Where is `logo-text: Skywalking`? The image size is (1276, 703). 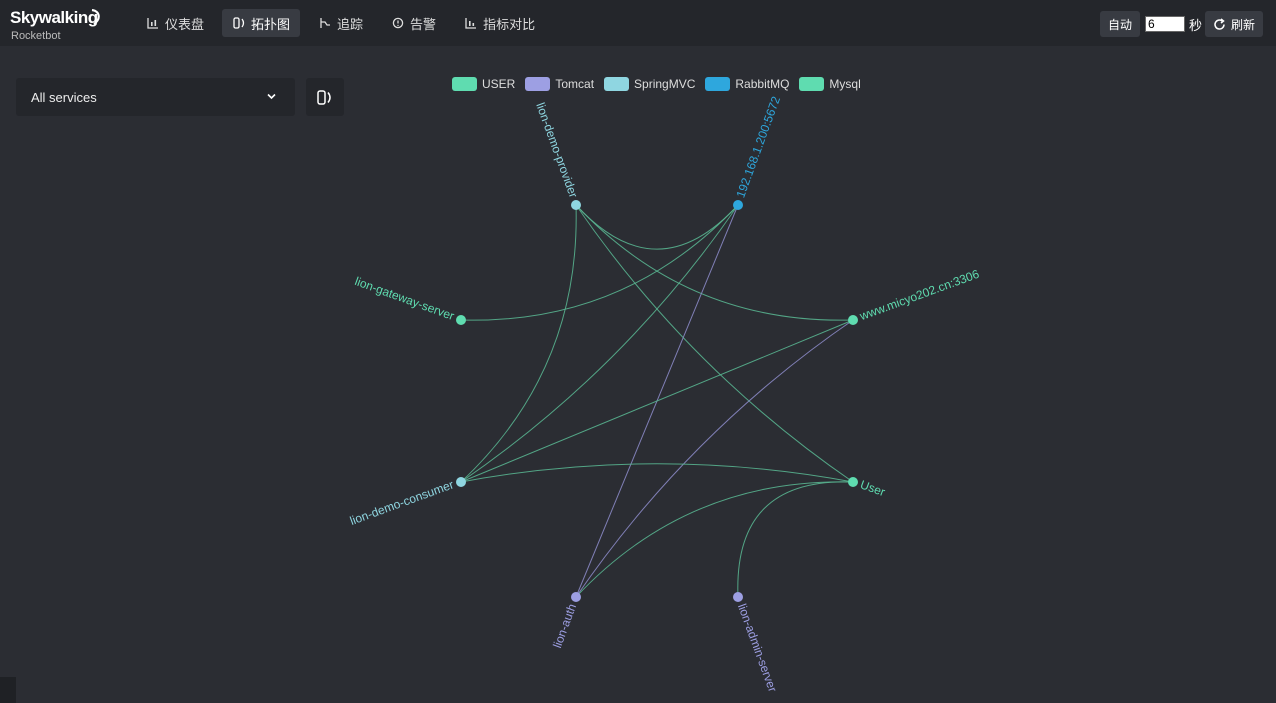
logo-text: Skywalking is located at coordinates (54, 17).